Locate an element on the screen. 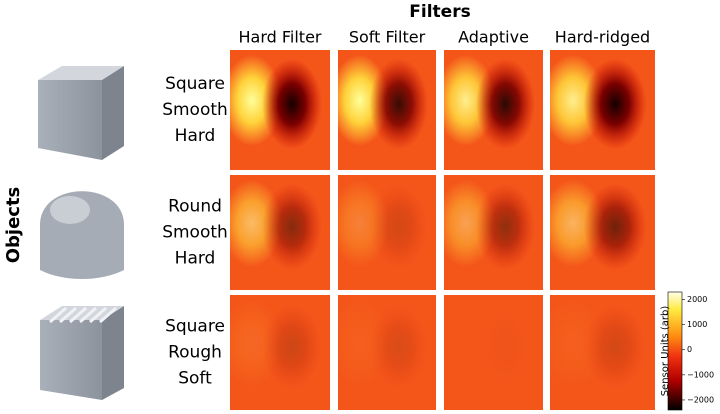 This screenshot has width=720, height=414. heatmap-background is located at coordinates (493, 352).